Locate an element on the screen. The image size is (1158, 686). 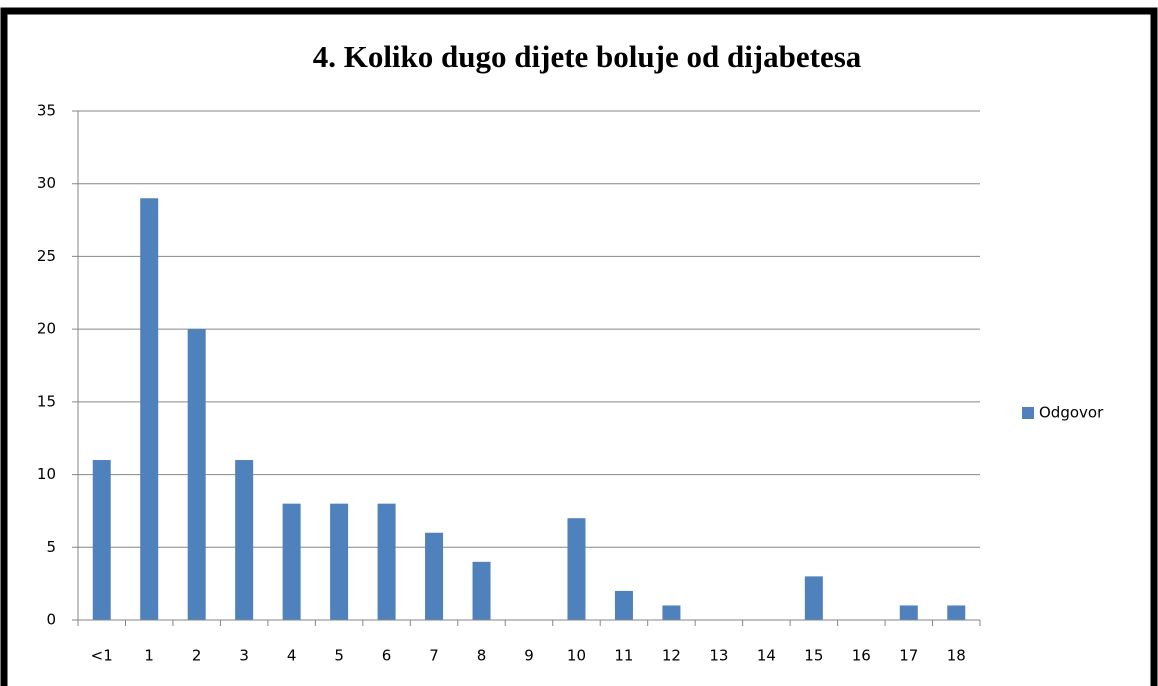
x-tick-label: 1 is located at coordinates (149, 656).